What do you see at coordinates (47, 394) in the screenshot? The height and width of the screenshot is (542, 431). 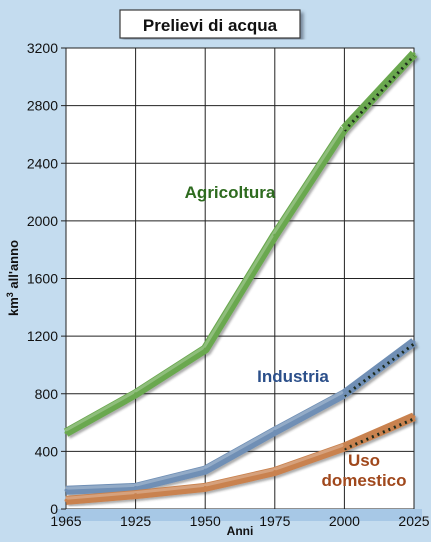 I see `y-tick-label-2: 800` at bounding box center [47, 394].